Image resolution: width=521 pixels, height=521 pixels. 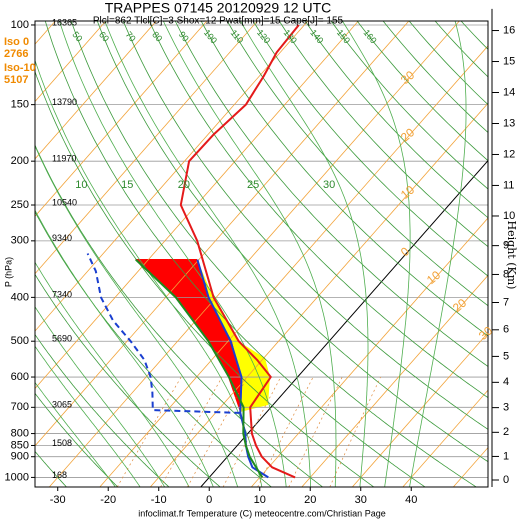 What do you see at coordinates (361, 500) in the screenshot?
I see `x-tick-label: 30` at bounding box center [361, 500].